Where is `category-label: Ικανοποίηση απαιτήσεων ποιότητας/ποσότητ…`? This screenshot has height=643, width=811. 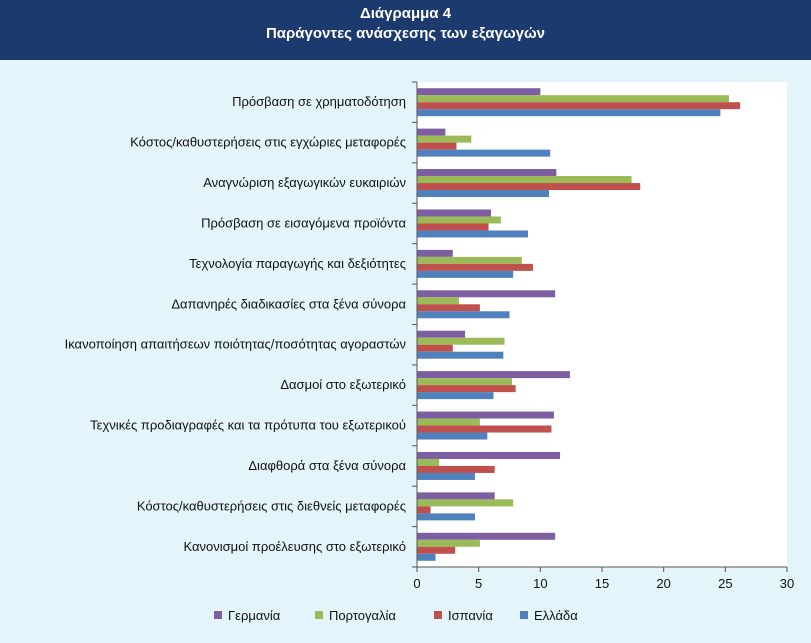 category-label: Ικανοποίηση απαιτήσεων ποιότητας/ποσότητ… is located at coordinates (235, 344).